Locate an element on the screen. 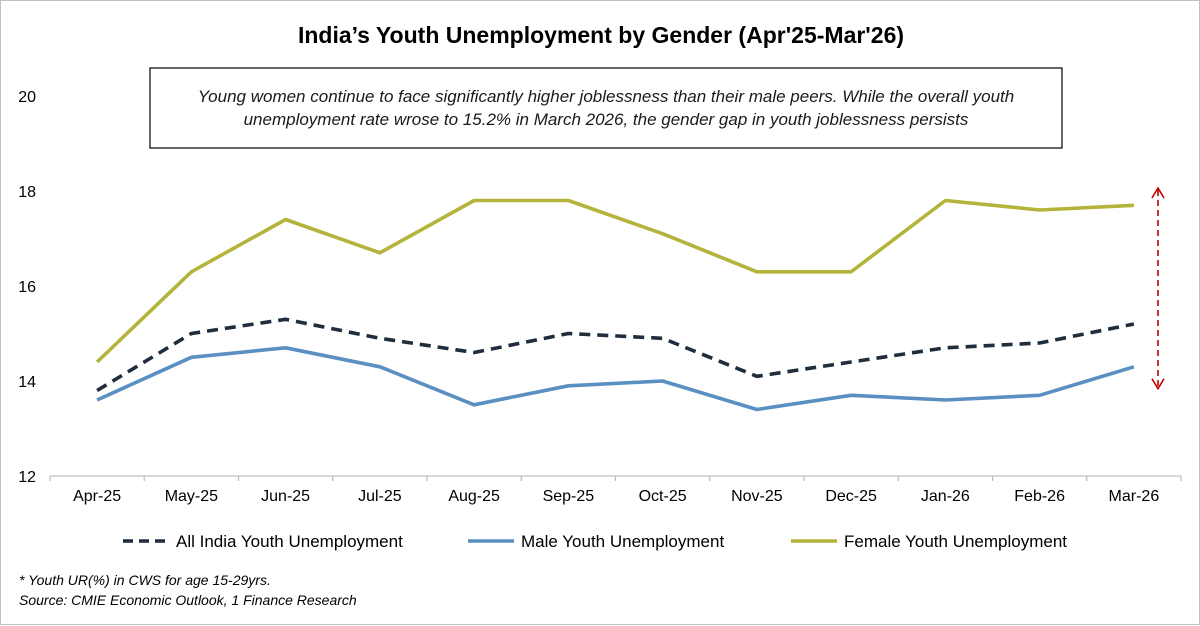 This screenshot has height=626, width=1200. x-tick-label: Mar-26 is located at coordinates (1134, 496).